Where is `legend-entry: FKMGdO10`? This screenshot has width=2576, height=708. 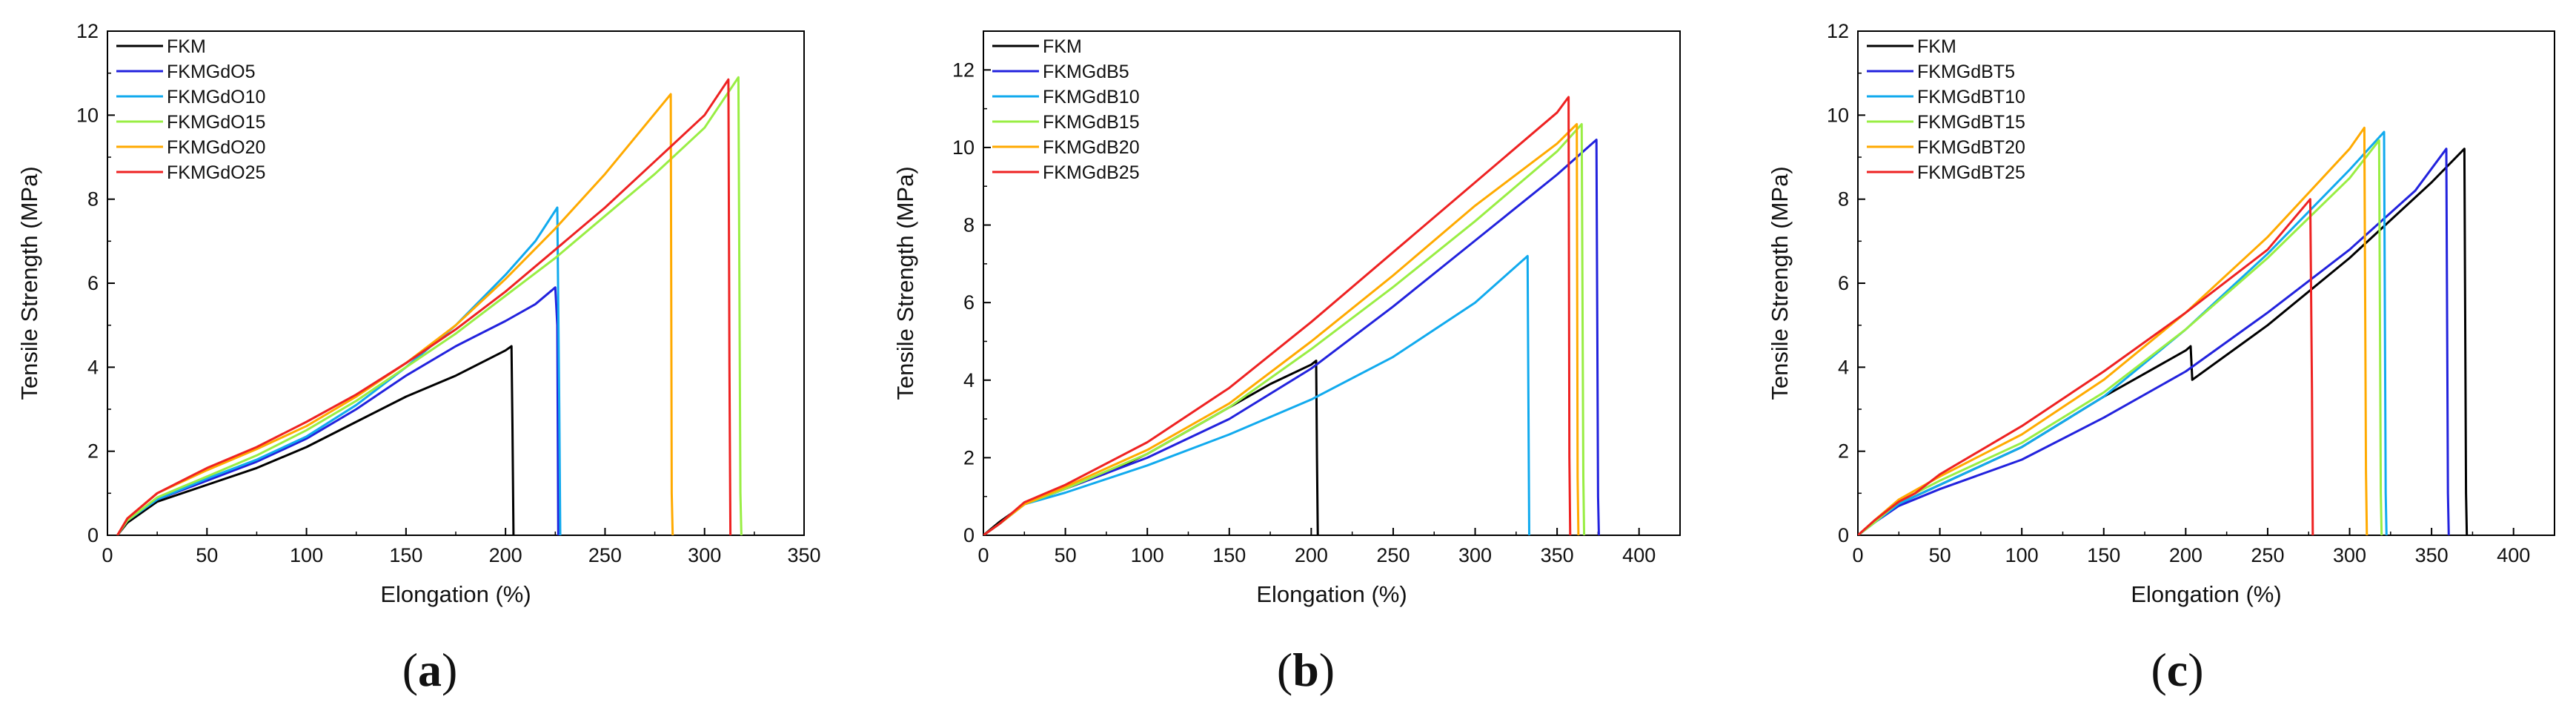 legend-entry: FKMGdO10 is located at coordinates (216, 97).